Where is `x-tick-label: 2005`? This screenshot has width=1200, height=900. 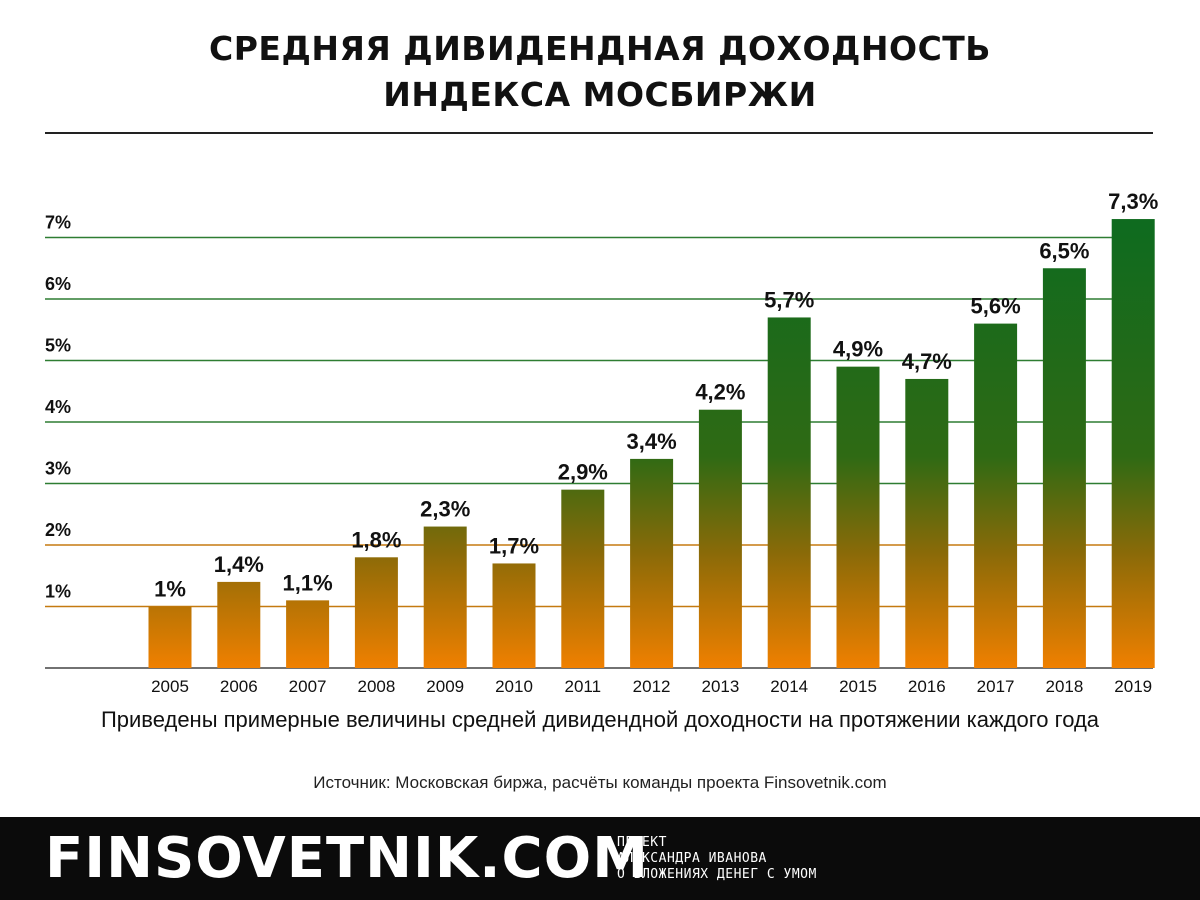
x-tick-label: 2005 is located at coordinates (170, 686).